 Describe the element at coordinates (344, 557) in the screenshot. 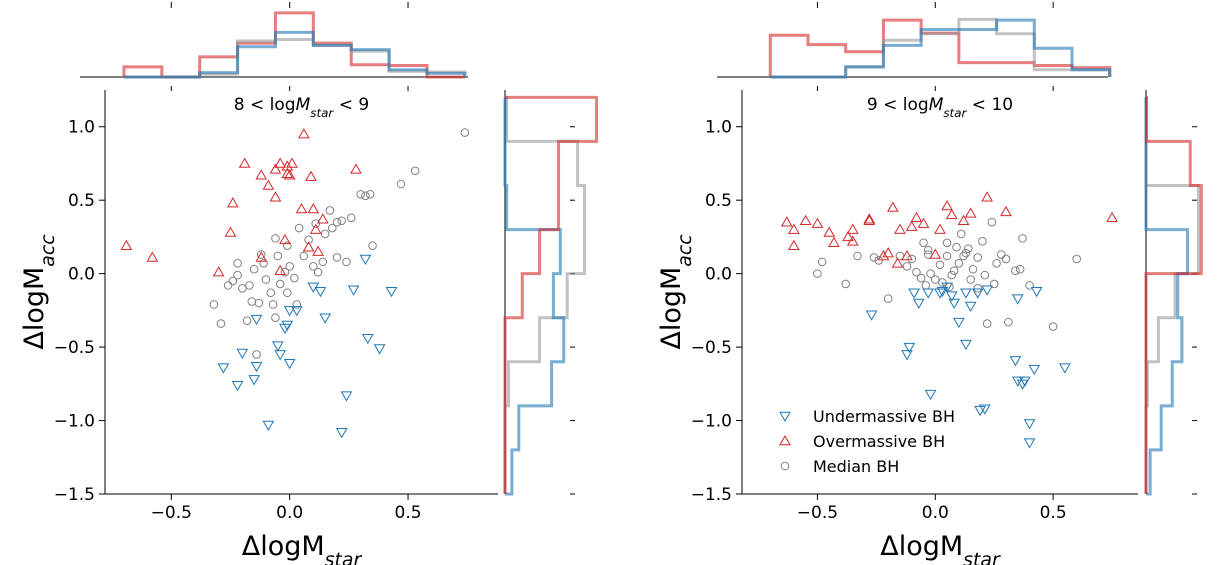

I see `x-axis-label-sub: star` at that location.